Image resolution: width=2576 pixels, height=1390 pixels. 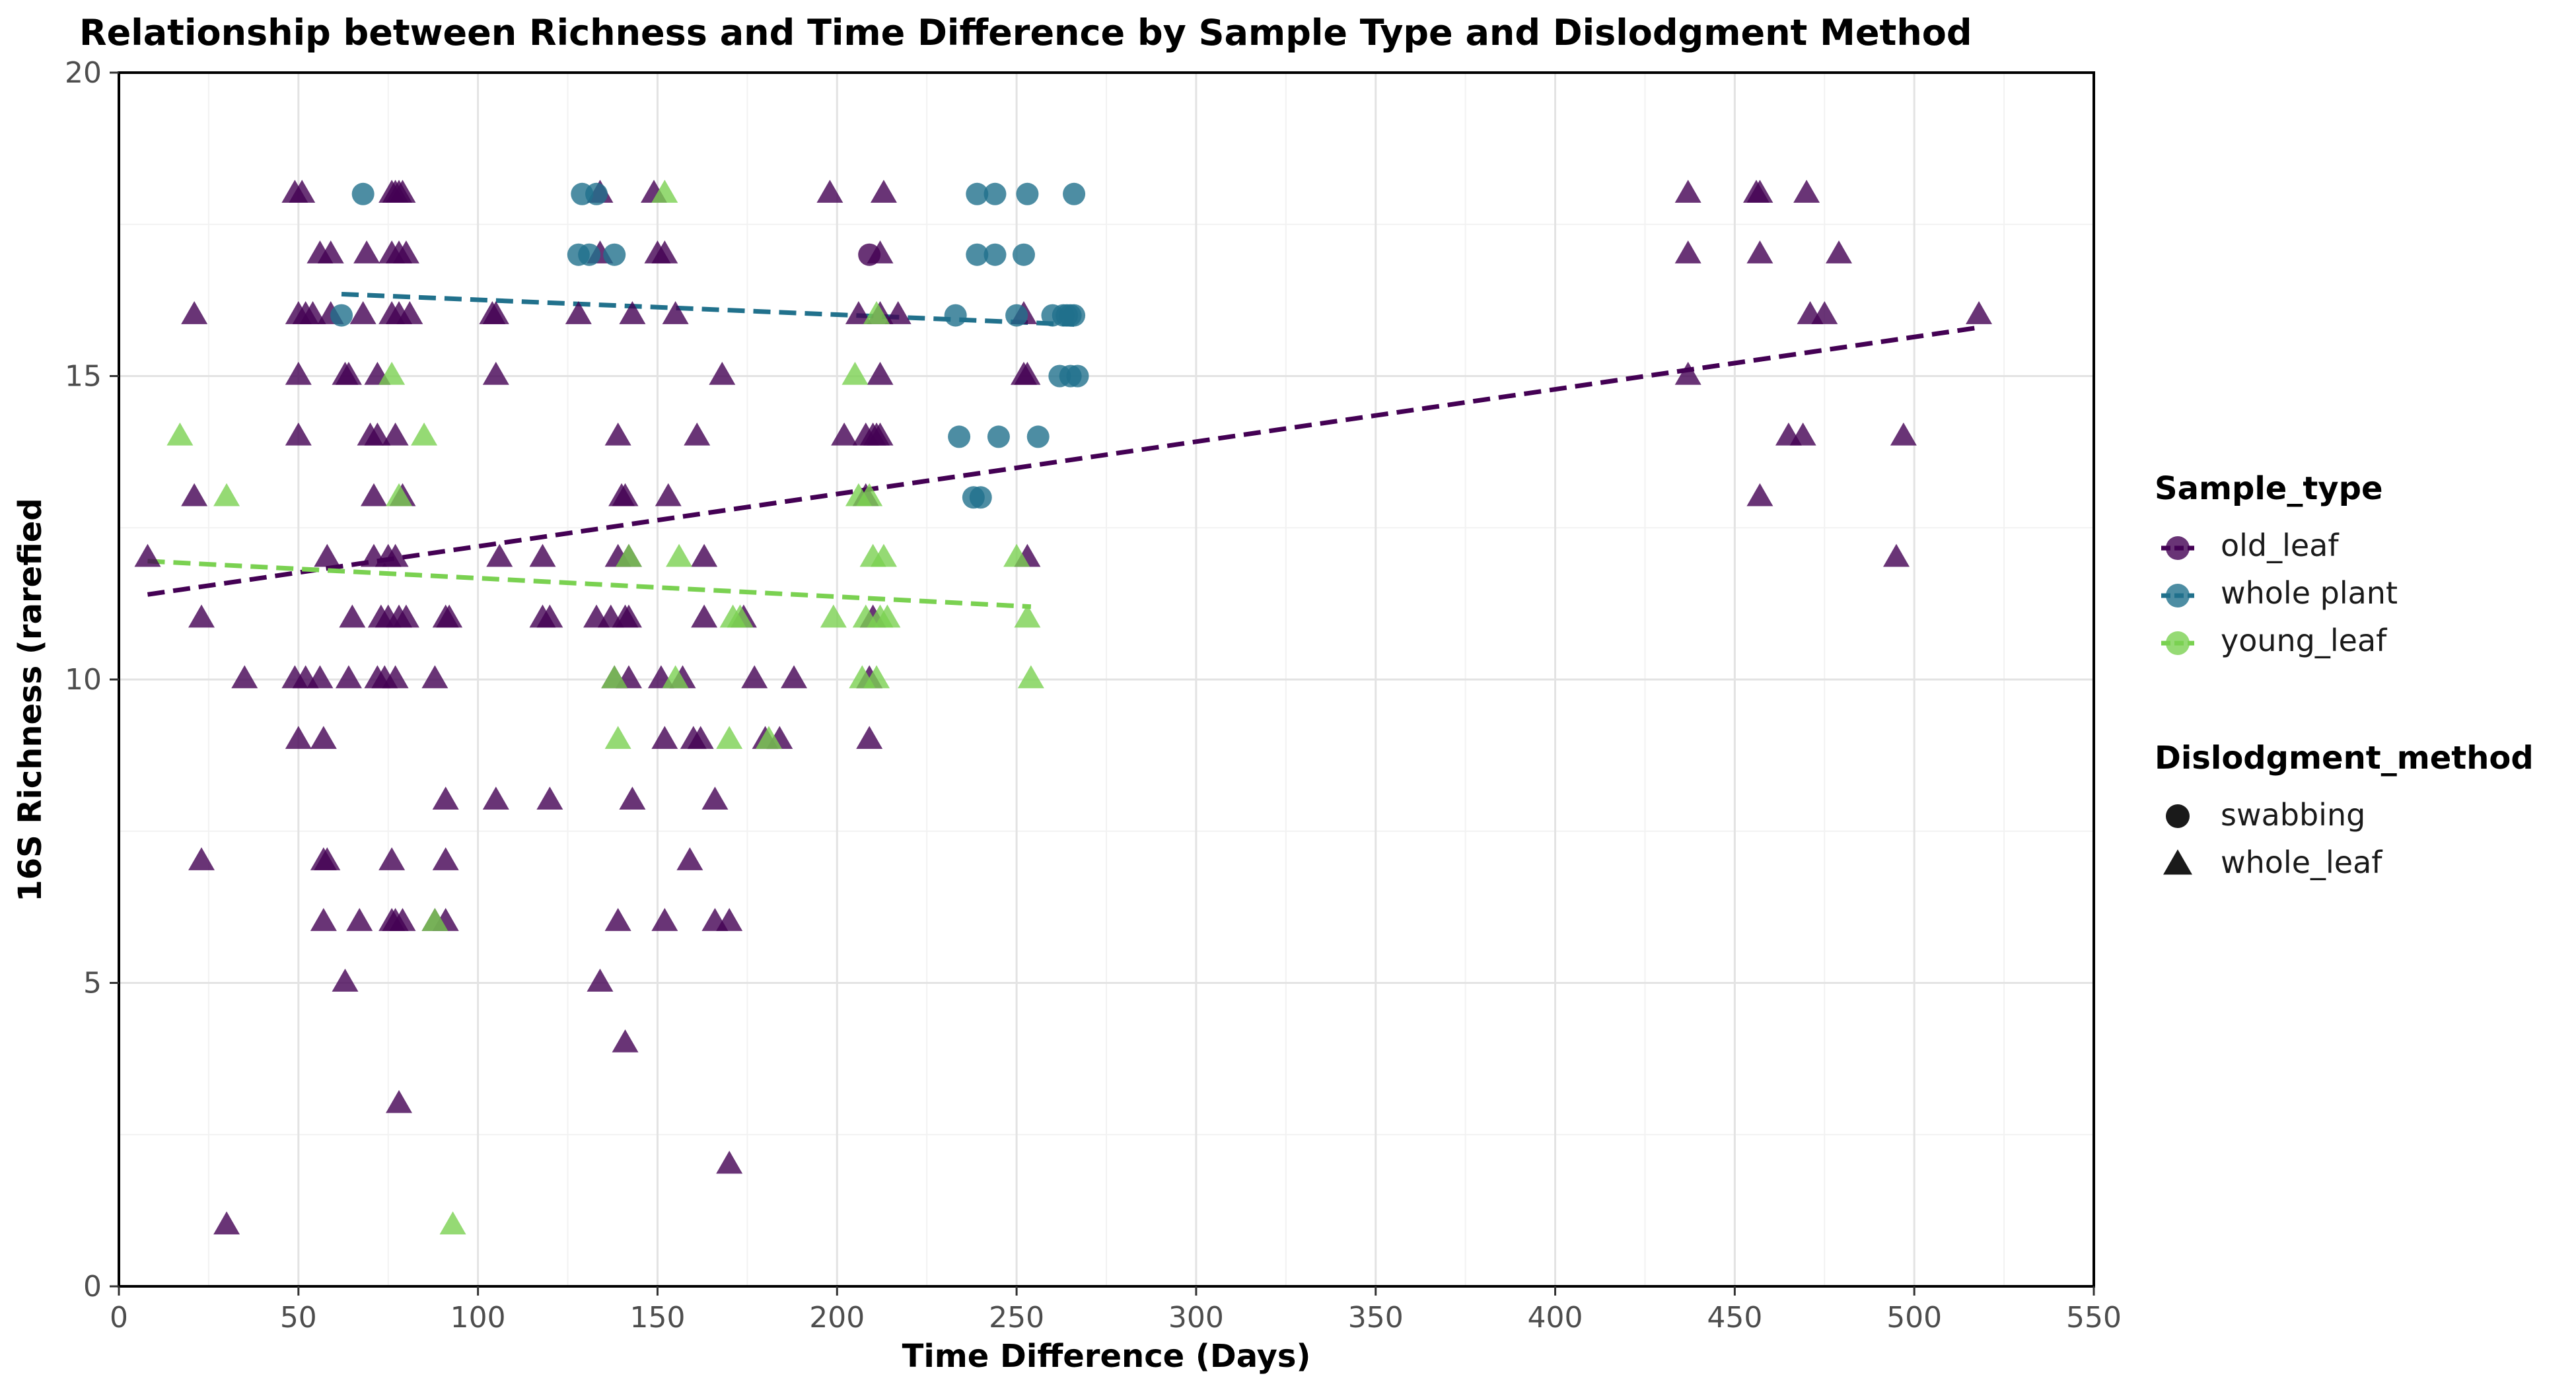 What do you see at coordinates (1734, 1318) in the screenshot?
I see `x-tick-label: 450` at bounding box center [1734, 1318].